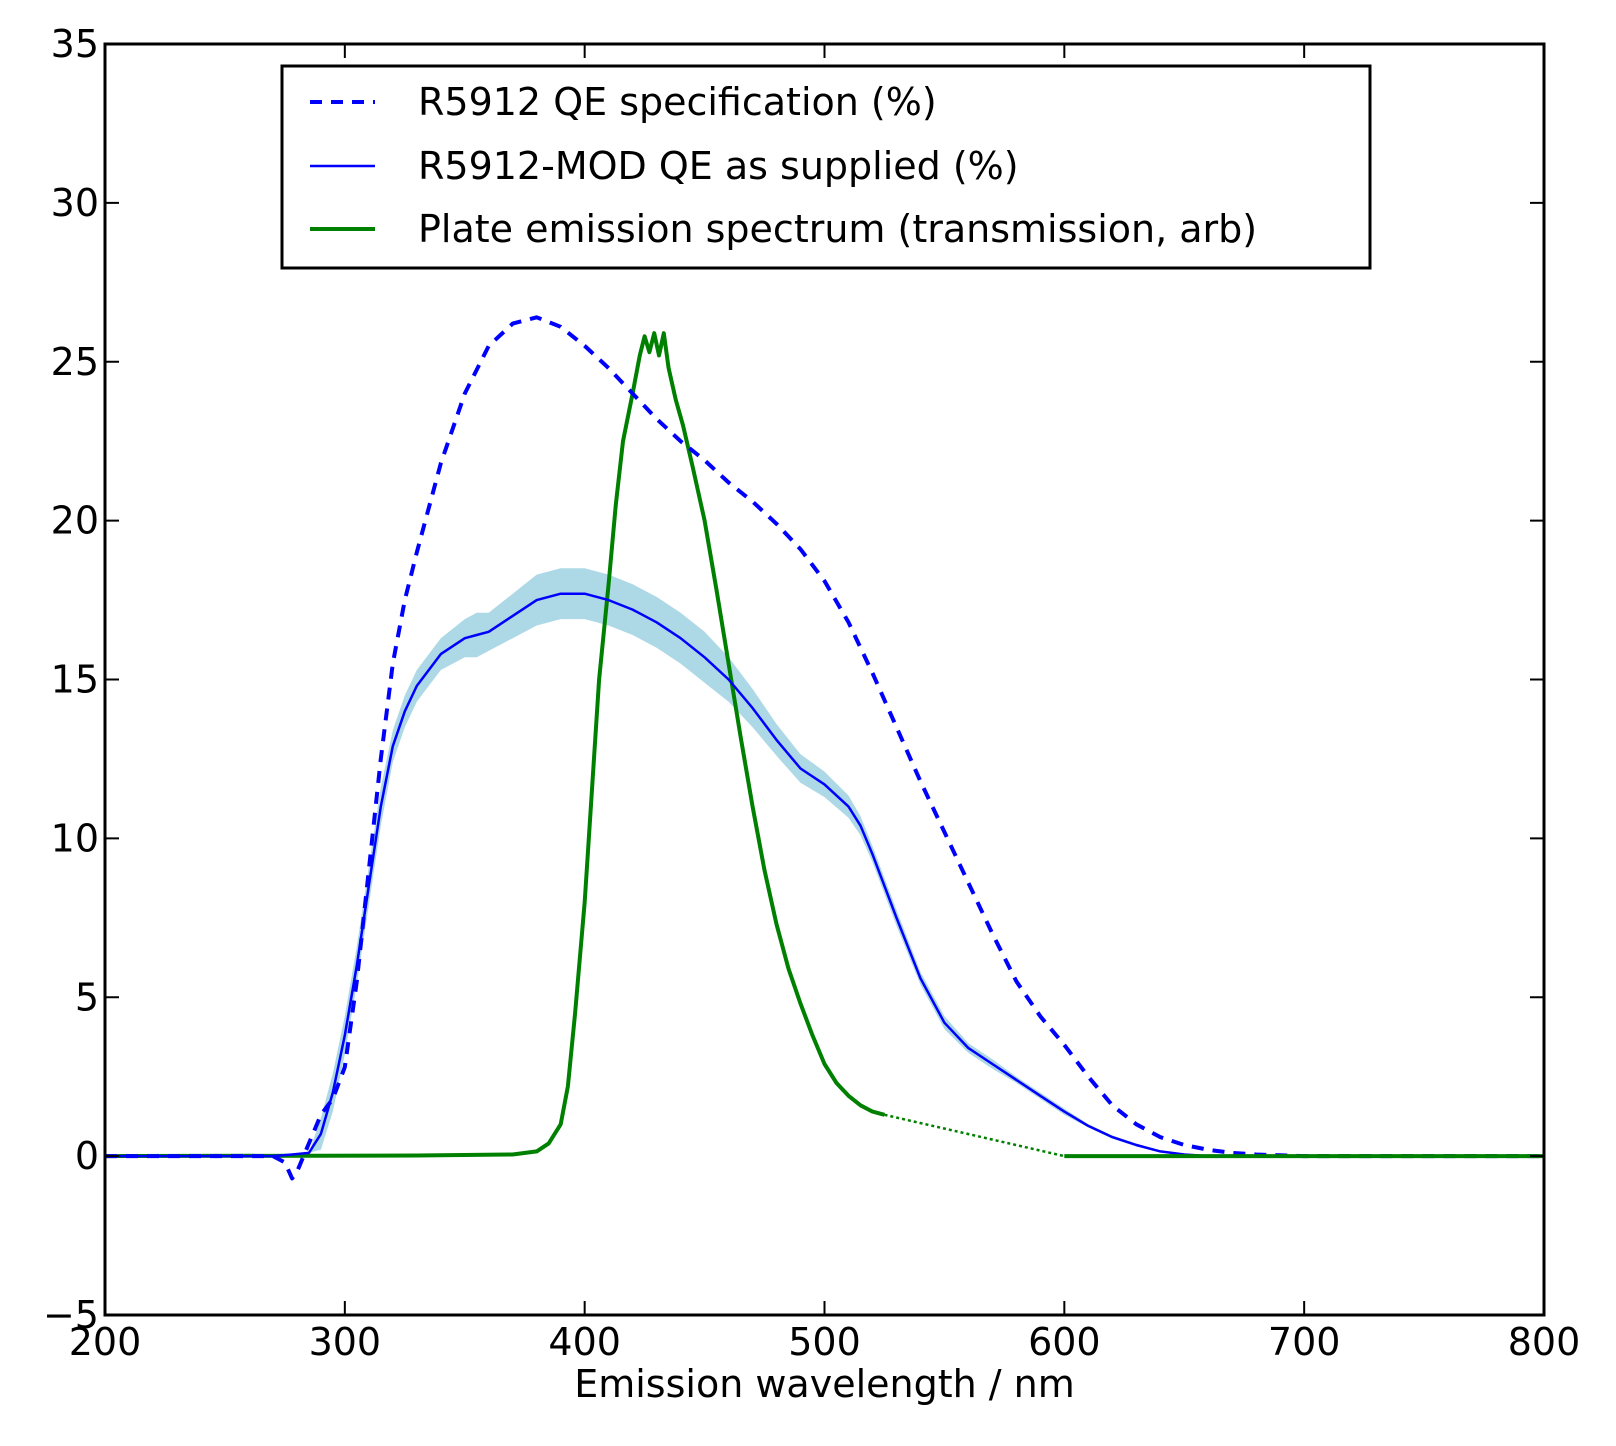 The image size is (1616, 1446). Describe the element at coordinates (105, 1342) in the screenshot. I see `x-tick-label: 200` at that location.